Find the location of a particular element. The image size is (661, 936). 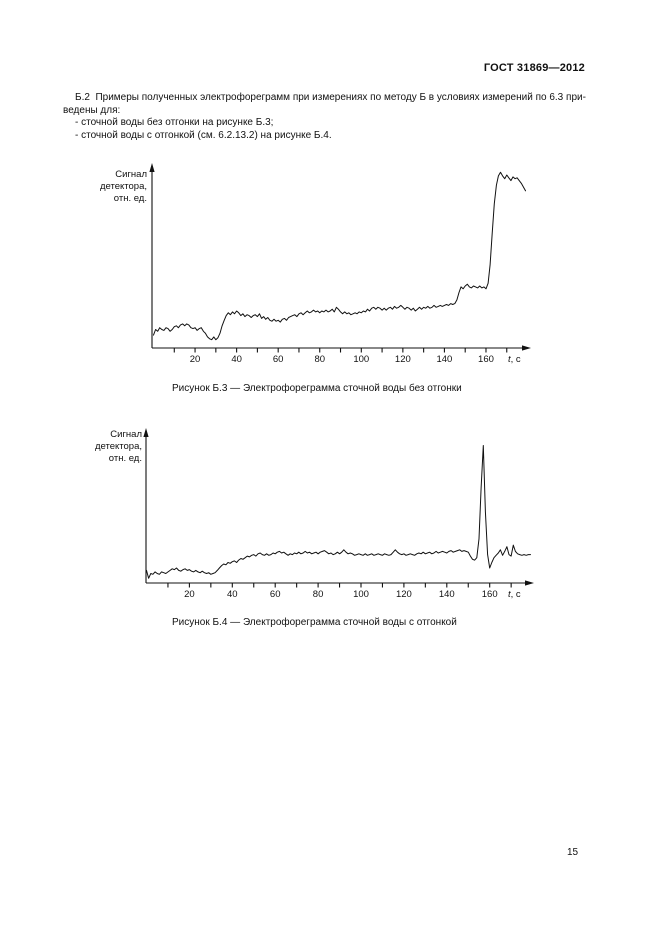

paragraph-line-2: ведены для: is located at coordinates (92, 110).